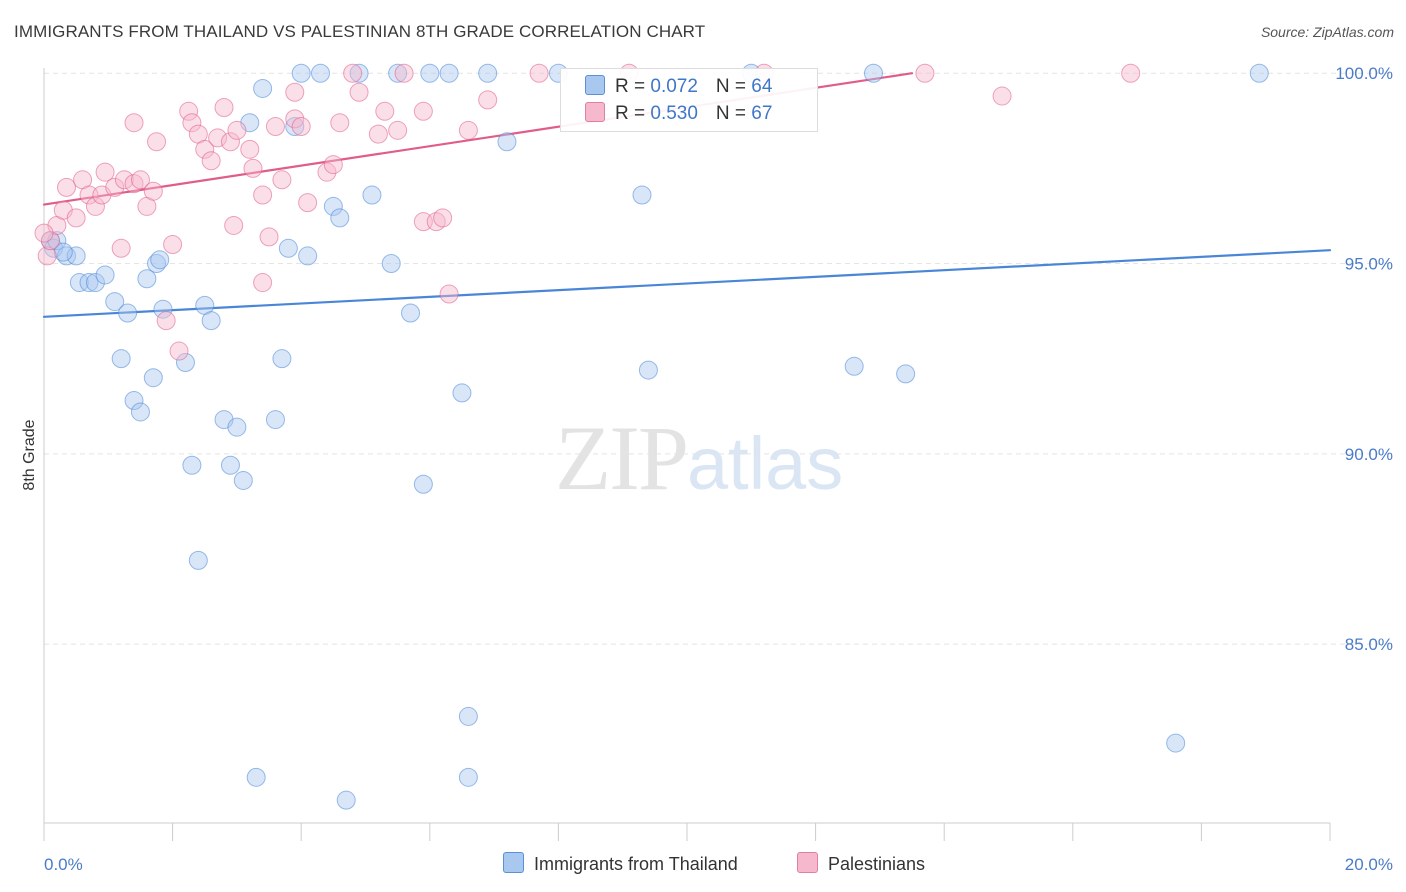 Image resolution: width=1406 pixels, height=892 pixels. Describe the element at coordinates (861, 863) in the screenshot. I see `legend-item-palestinians: Palestinians` at that location.